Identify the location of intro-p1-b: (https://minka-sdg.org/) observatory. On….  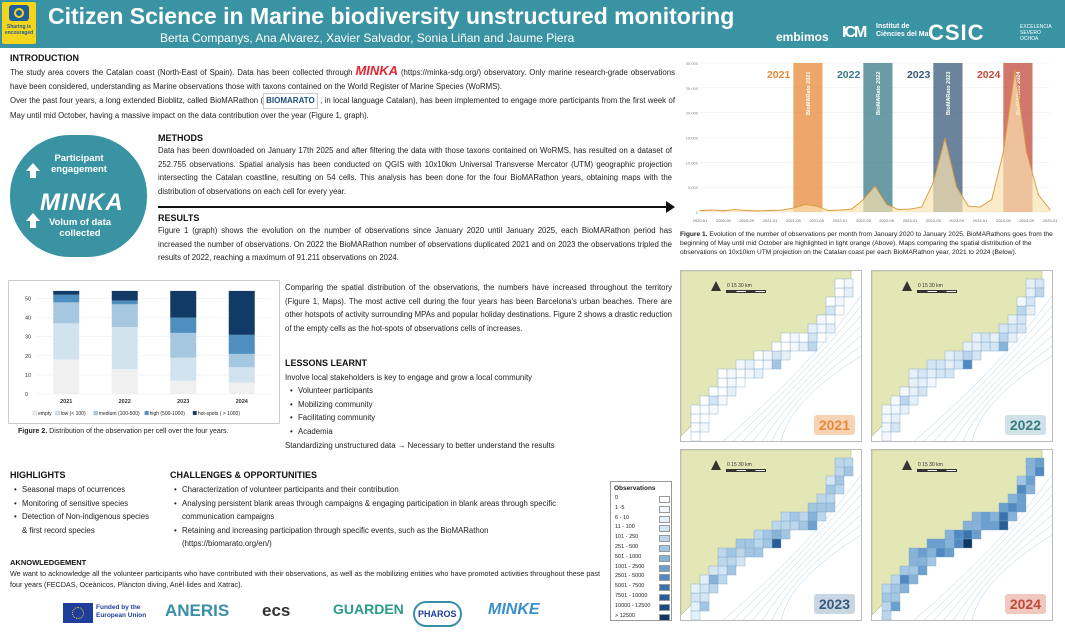
(342, 79).